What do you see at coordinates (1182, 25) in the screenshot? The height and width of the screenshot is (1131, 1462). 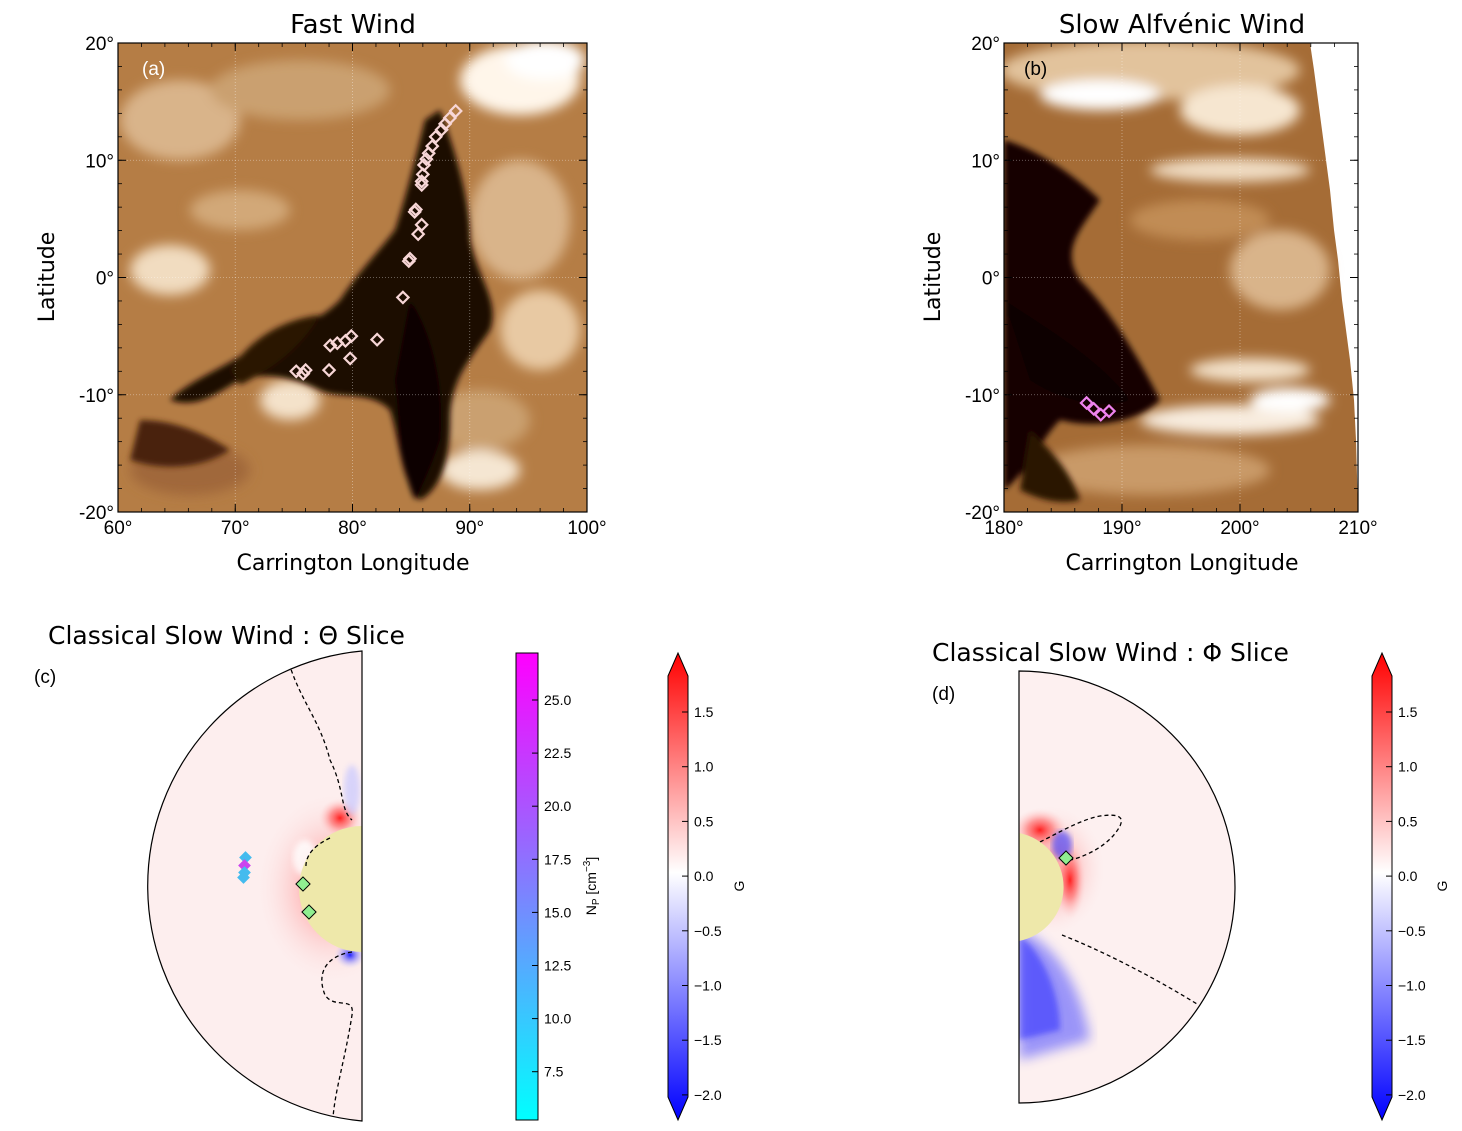 I see `panel-b-title: Slow Alfvénic Wind` at bounding box center [1182, 25].